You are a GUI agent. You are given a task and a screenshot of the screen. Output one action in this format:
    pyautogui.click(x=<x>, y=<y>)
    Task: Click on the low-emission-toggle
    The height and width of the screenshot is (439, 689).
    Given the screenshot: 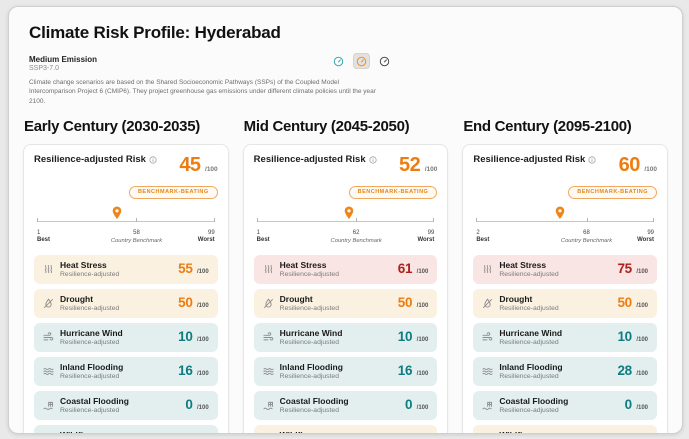 What is the action you would take?
    pyautogui.click(x=338, y=61)
    